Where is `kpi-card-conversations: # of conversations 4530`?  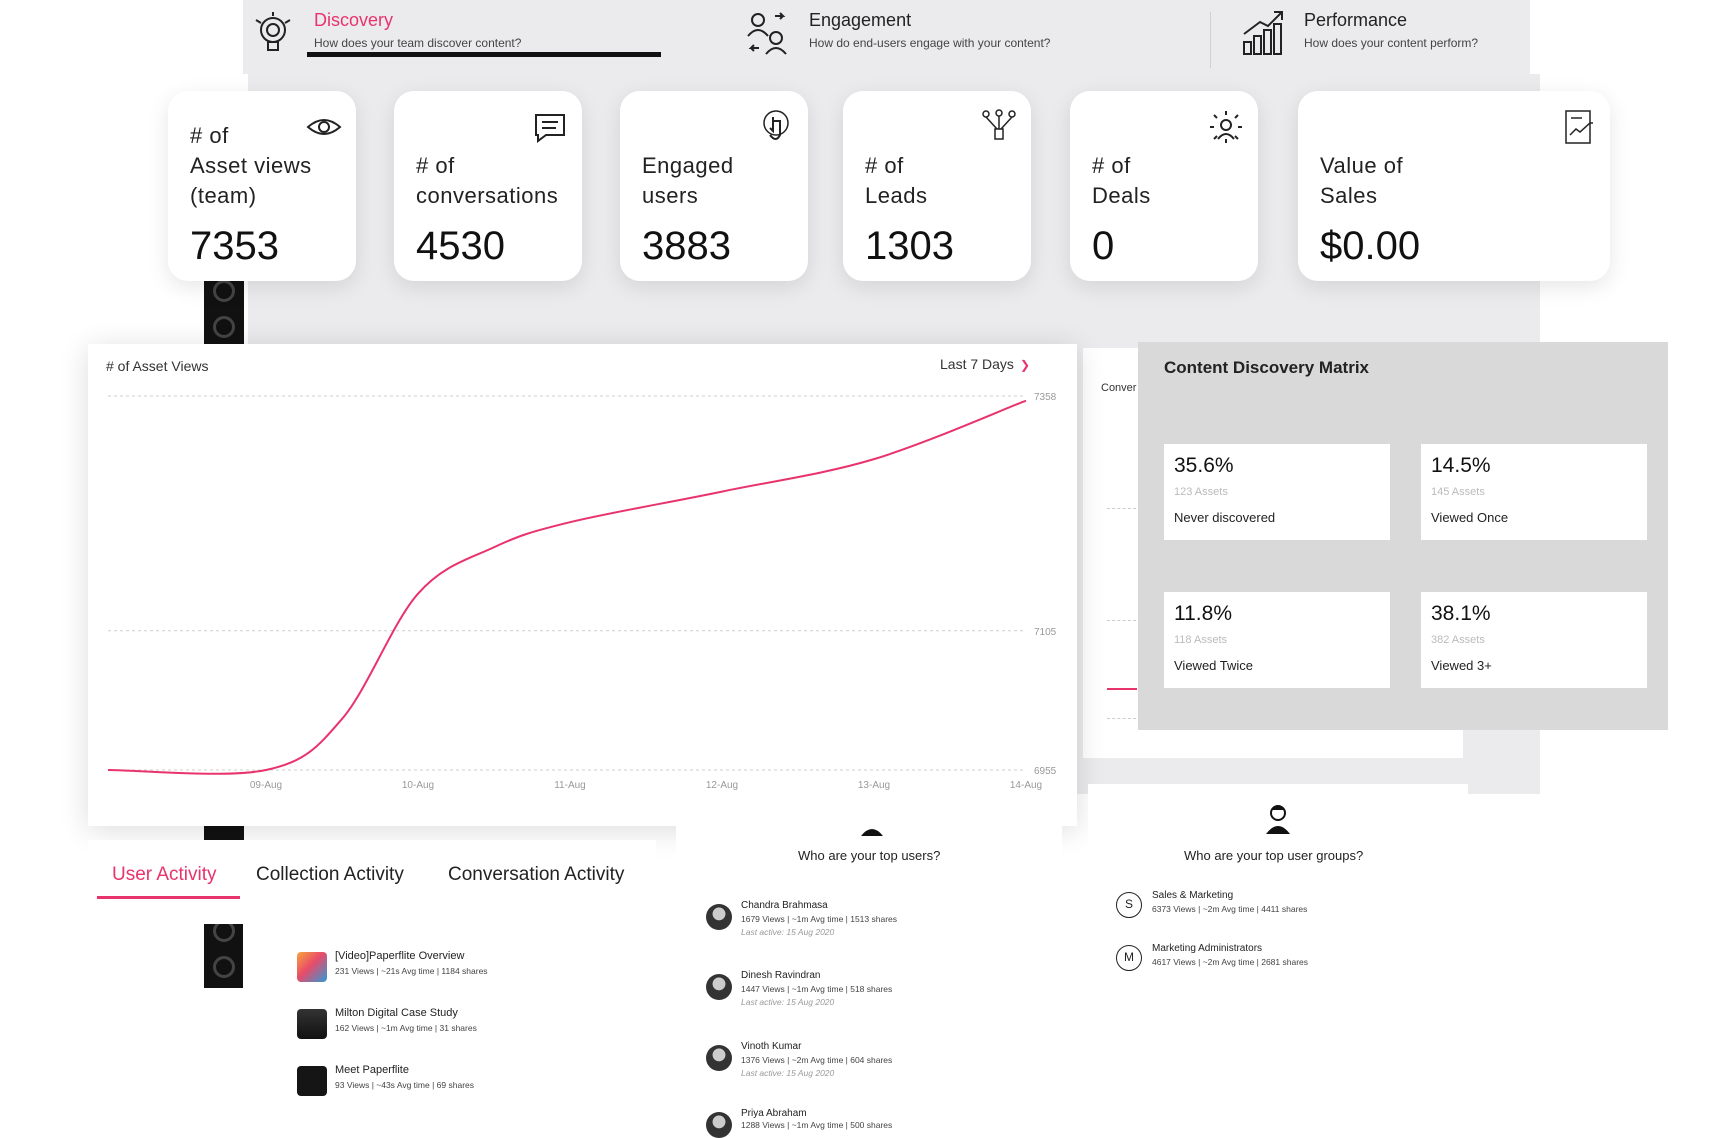 kpi-card-conversations: # of conversations 4530 is located at coordinates (488, 186).